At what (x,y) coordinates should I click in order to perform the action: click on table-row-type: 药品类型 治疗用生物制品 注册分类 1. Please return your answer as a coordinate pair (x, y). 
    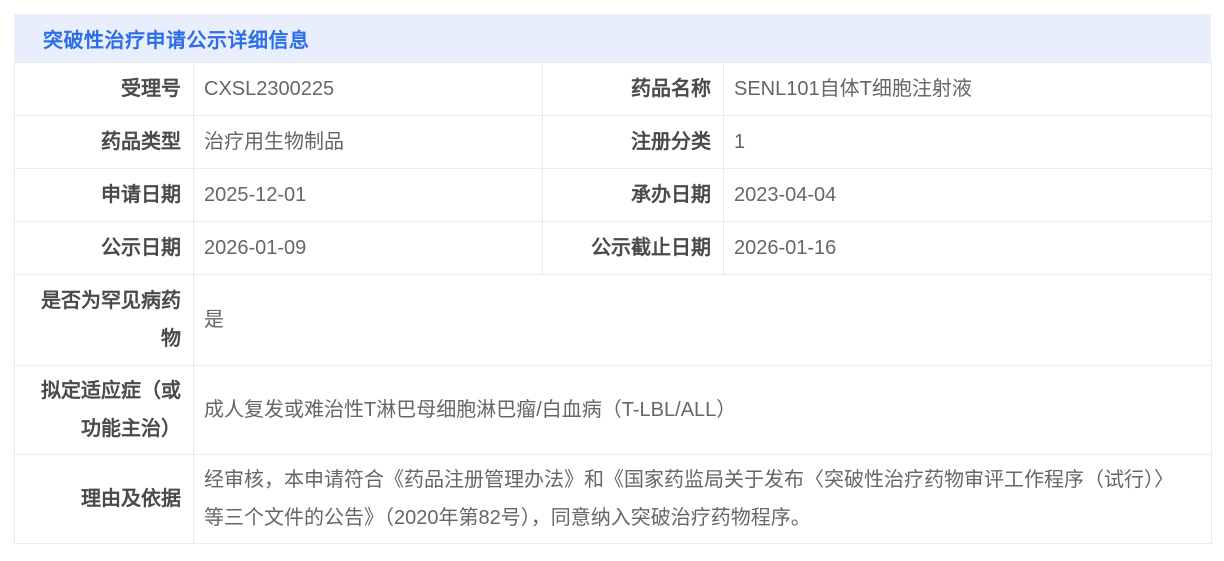
    Looking at the image, I should click on (613, 142).